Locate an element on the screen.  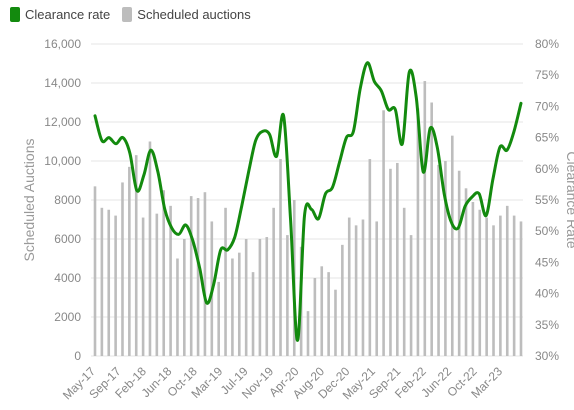
y-tick-left: 6000 is located at coordinates (67, 239).